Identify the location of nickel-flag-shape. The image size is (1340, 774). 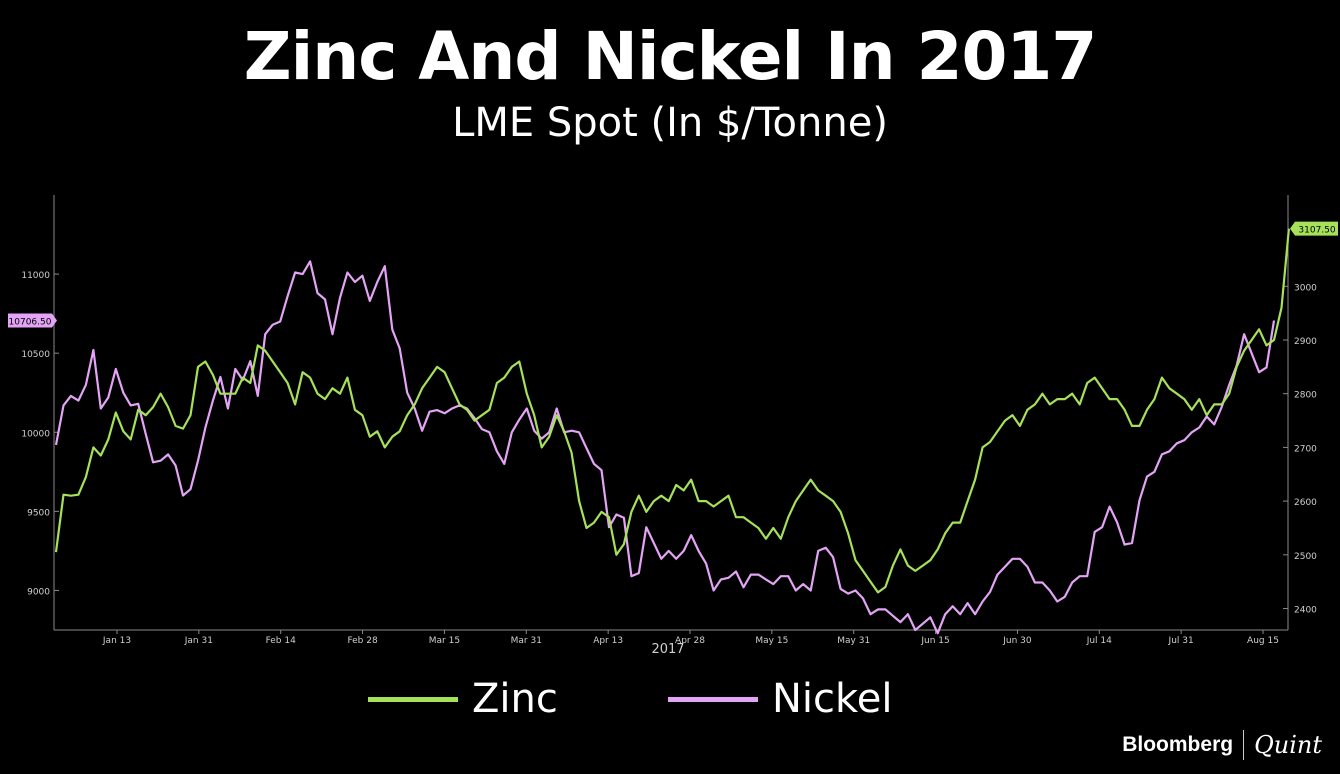
(32, 320).